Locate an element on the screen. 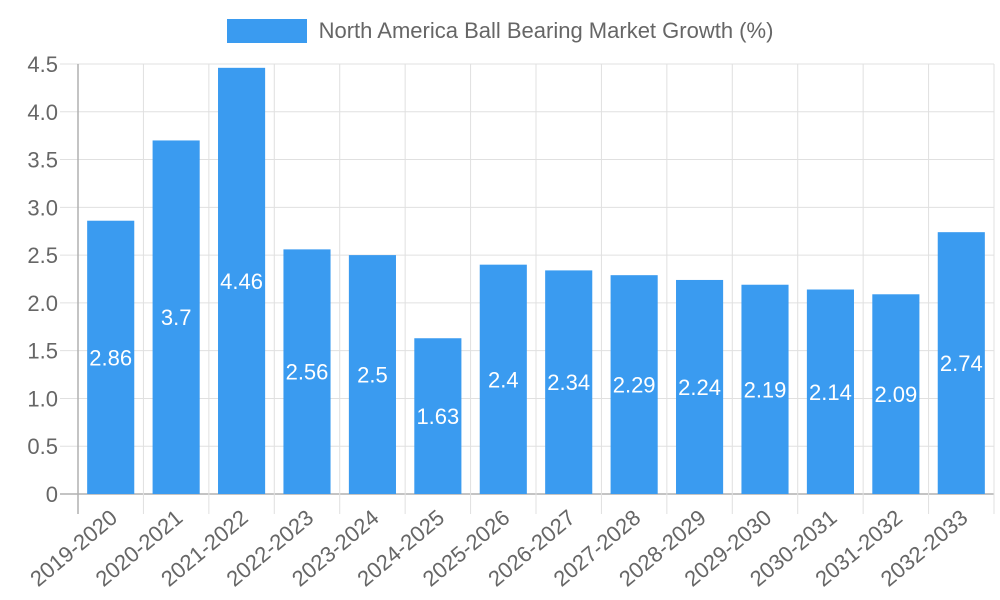 The height and width of the screenshot is (600, 1000). bar-value-label: 2.34 is located at coordinates (568, 382).